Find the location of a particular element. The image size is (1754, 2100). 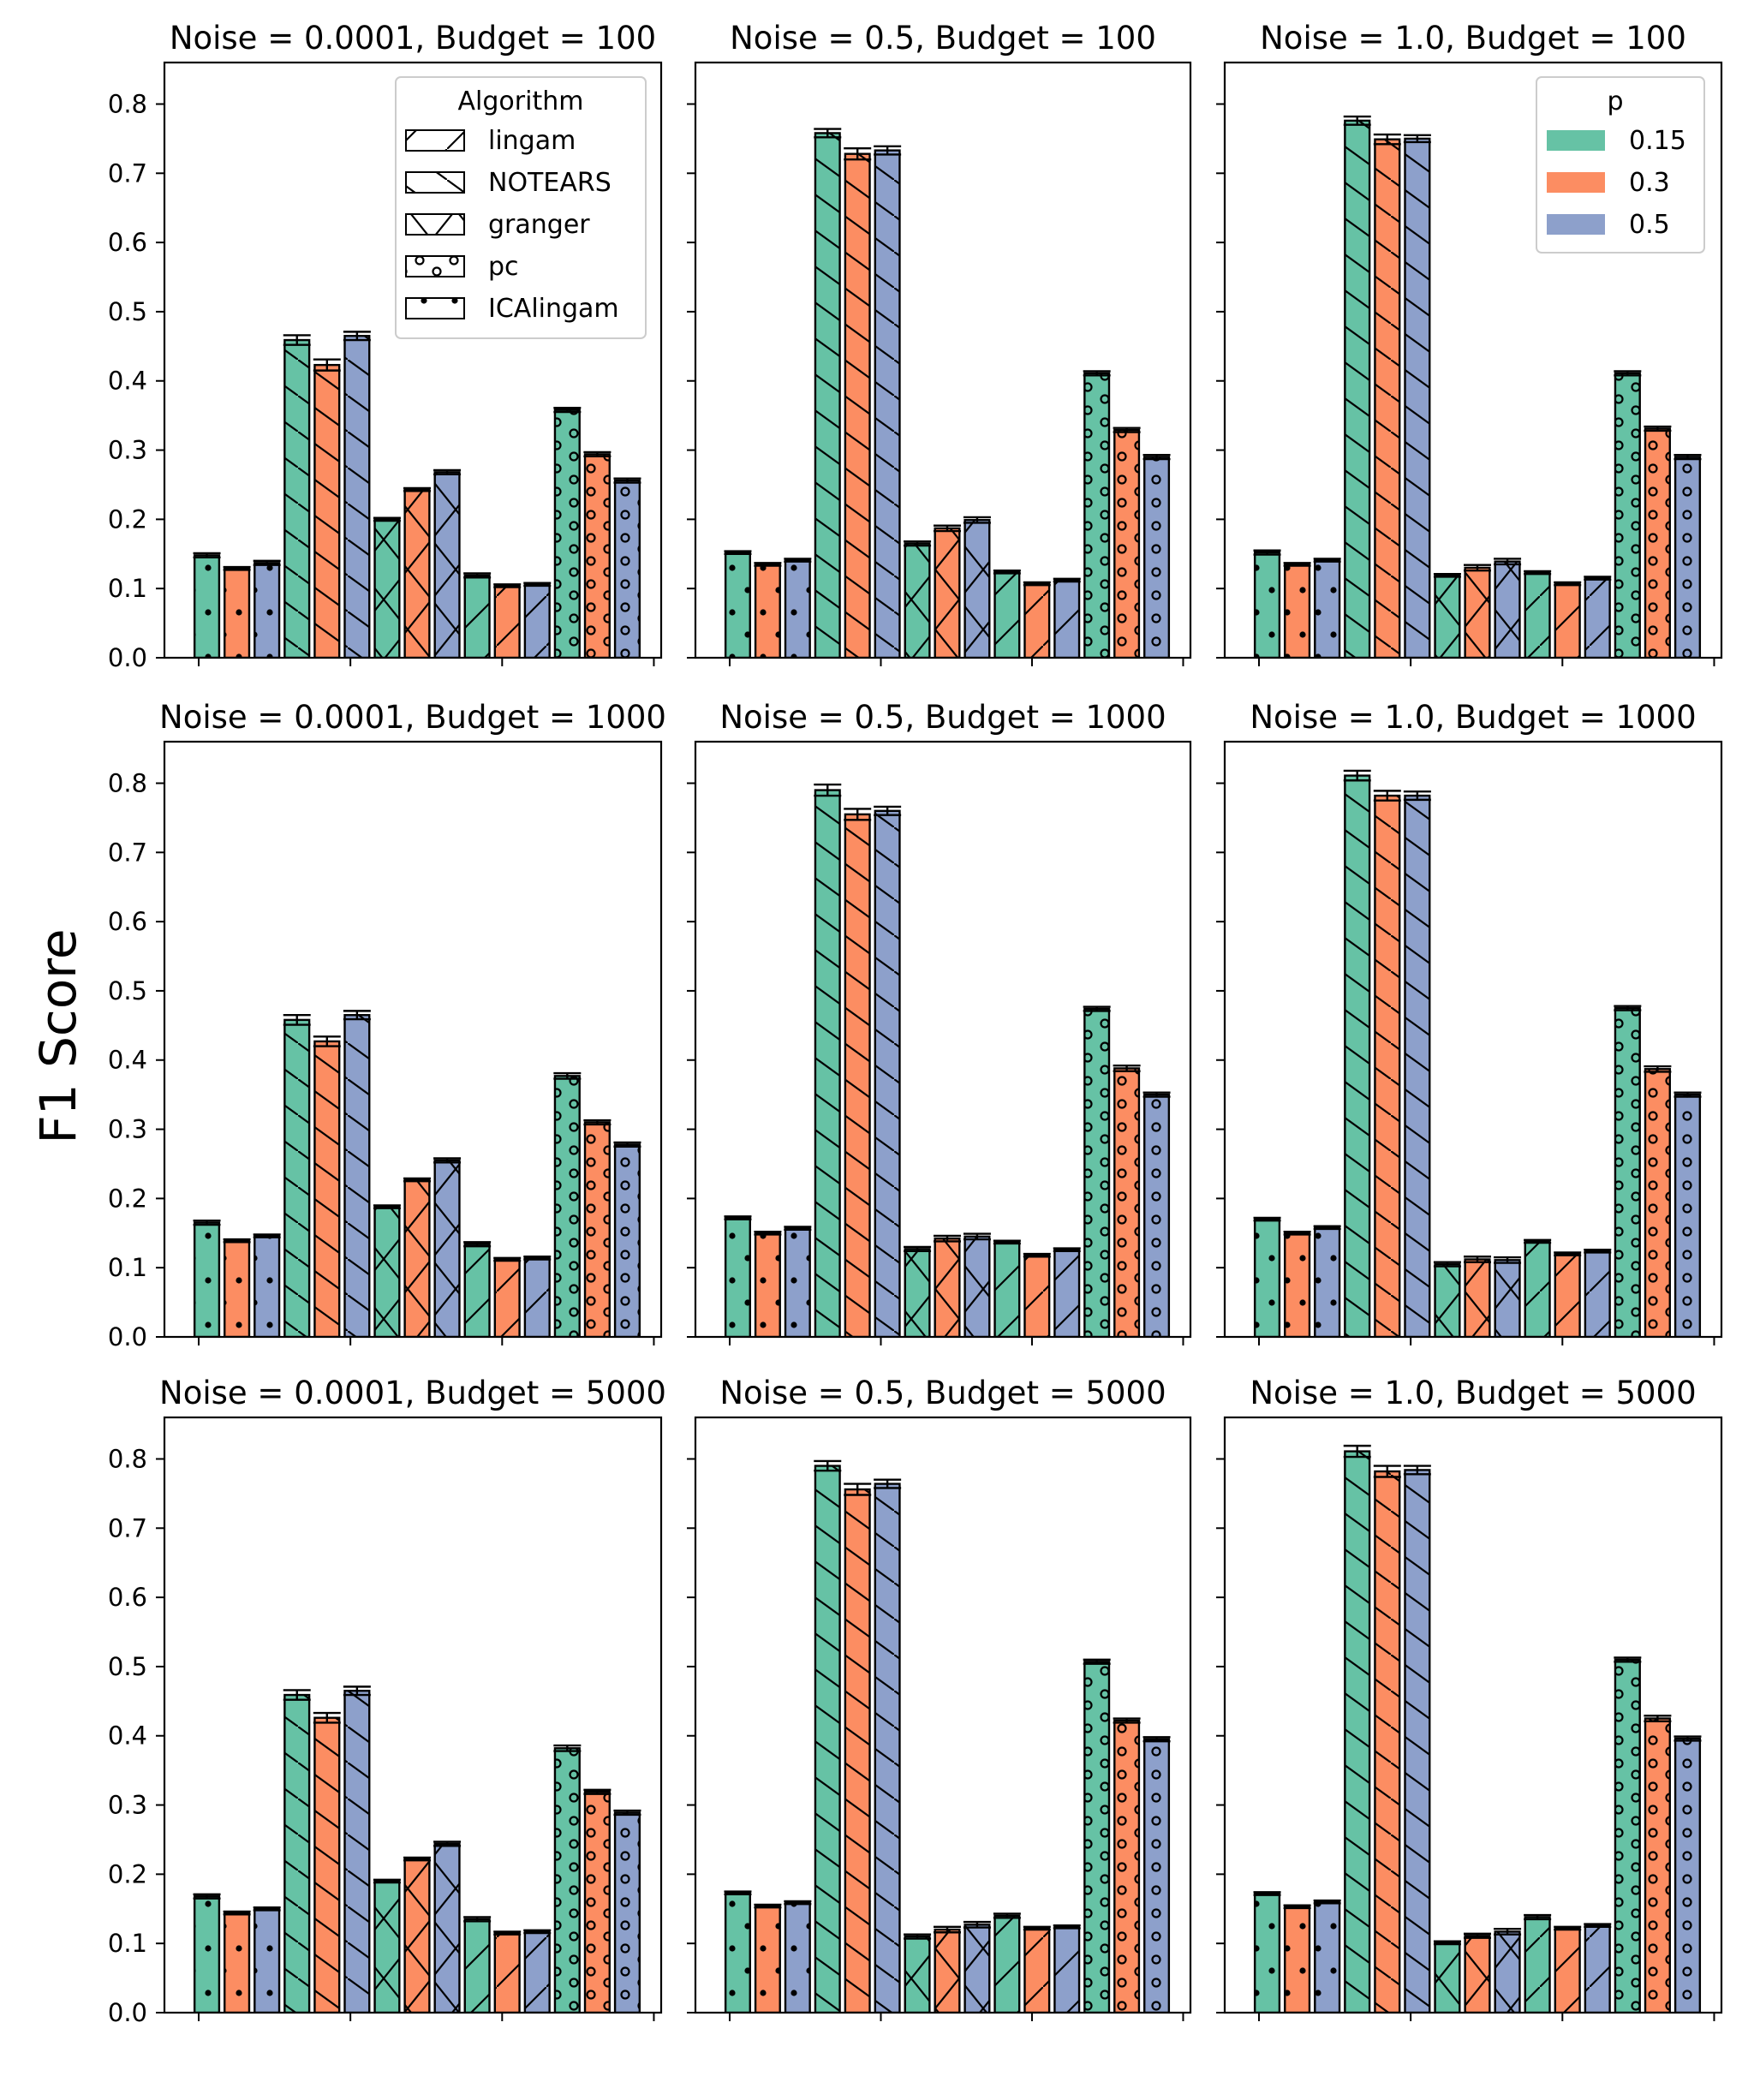

legend-label: NOTEARS is located at coordinates (550, 183).